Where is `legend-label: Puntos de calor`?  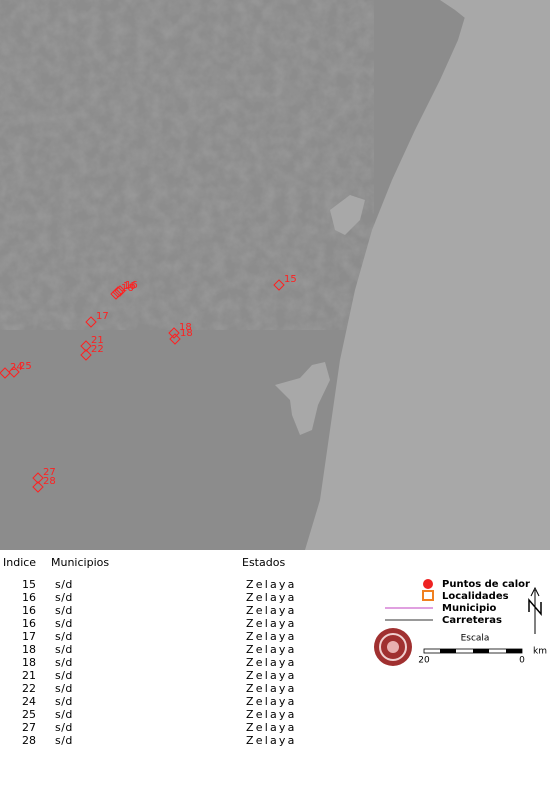
legend-label: Puntos de calor is located at coordinates (486, 584).